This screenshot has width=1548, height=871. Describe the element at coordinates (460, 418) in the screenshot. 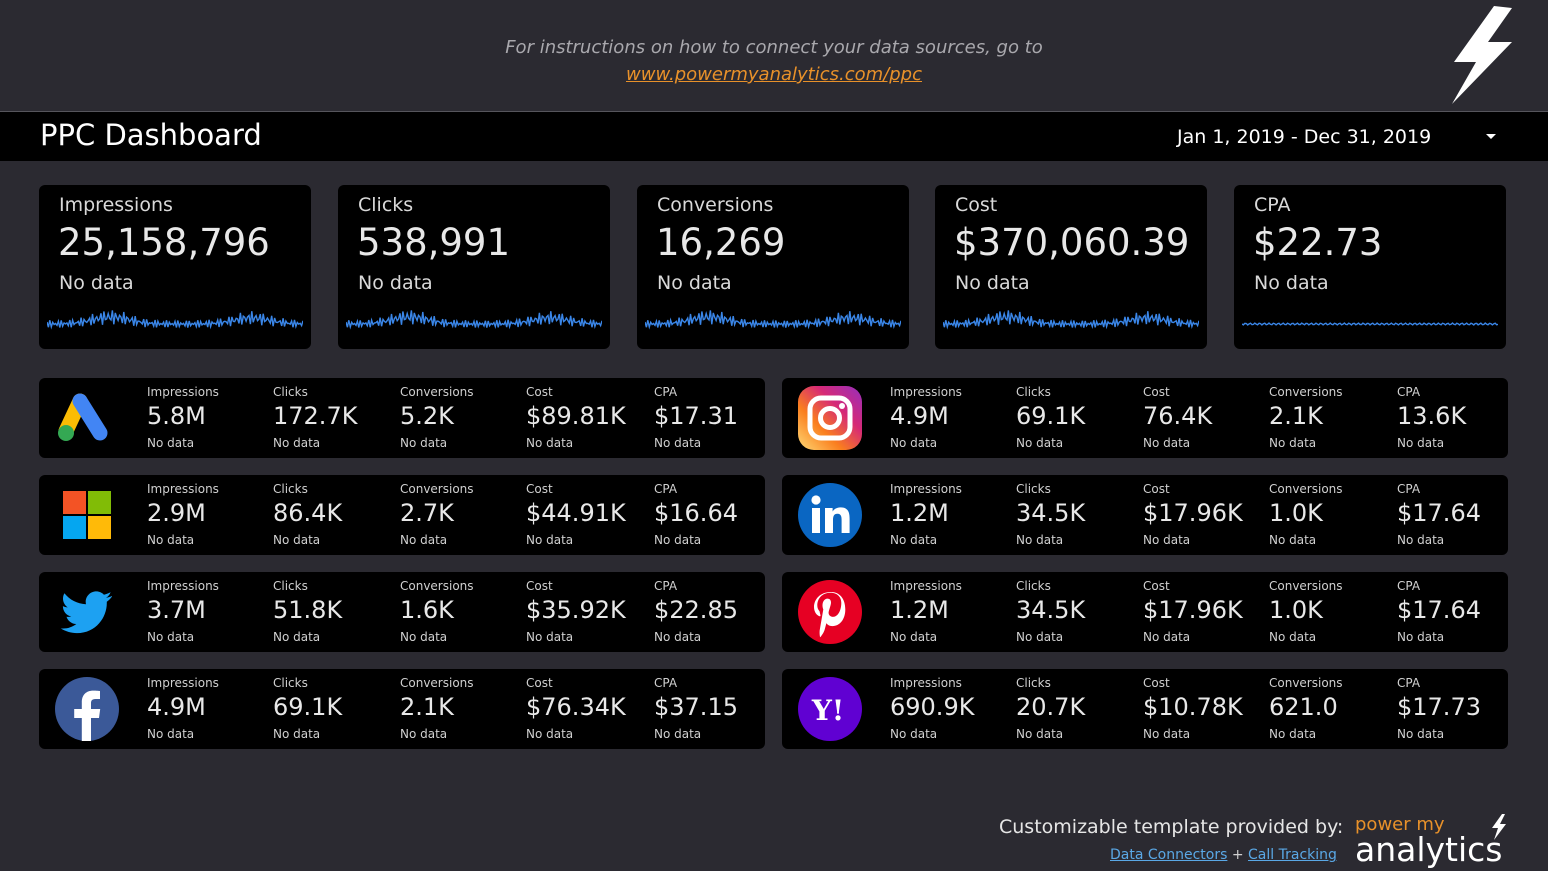

I see `metric-conversions: Conversions 5.2K No data` at that location.